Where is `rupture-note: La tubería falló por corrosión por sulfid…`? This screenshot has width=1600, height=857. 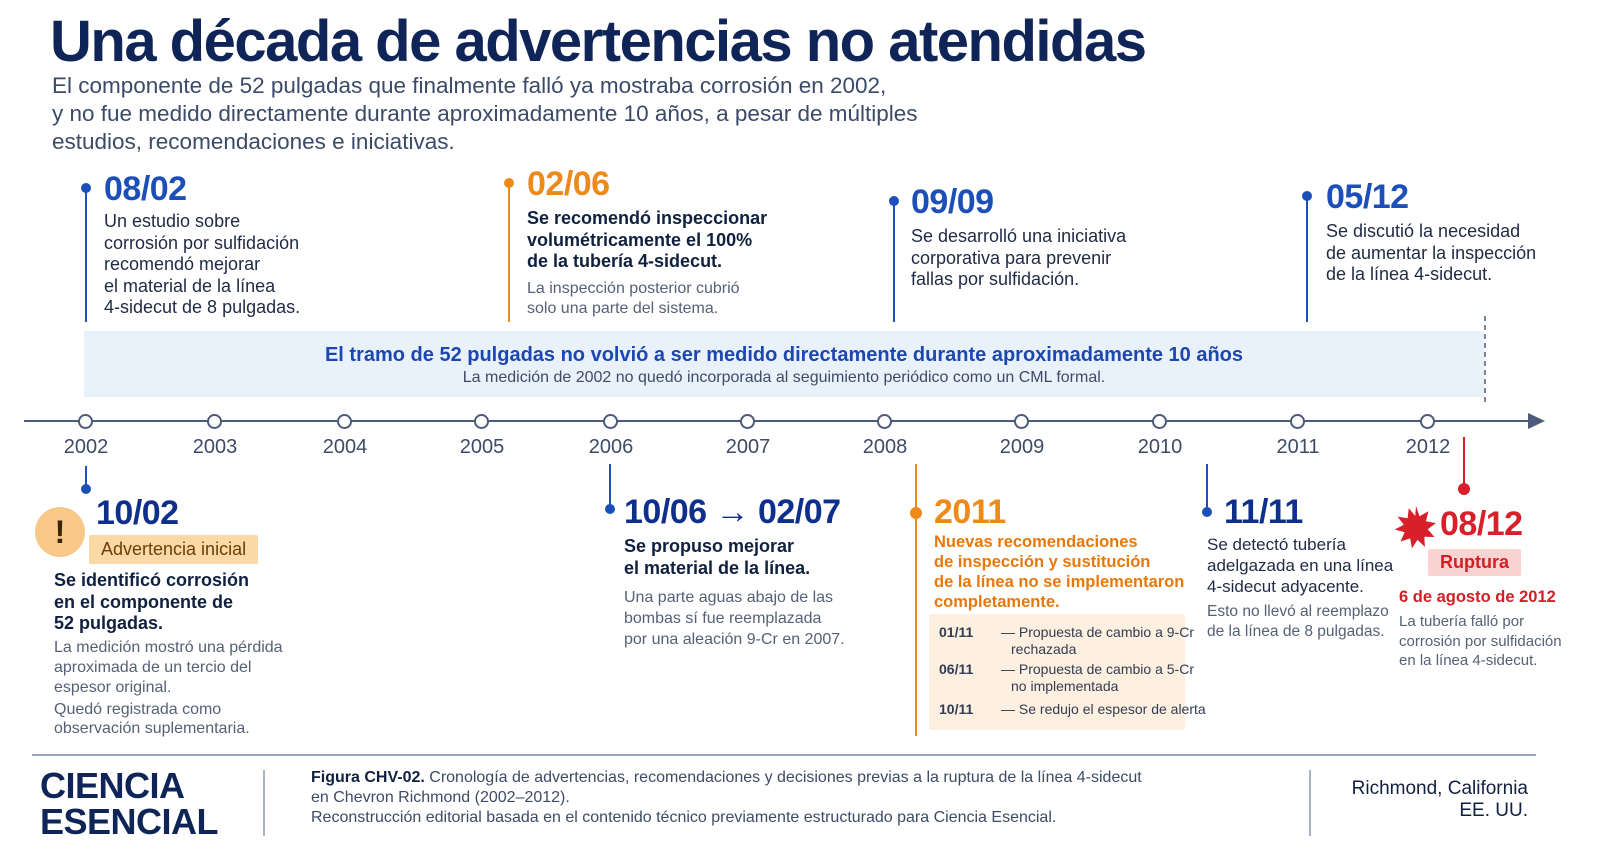
rupture-note: La tubería falló por corrosión por sulfid… is located at coordinates (1480, 641).